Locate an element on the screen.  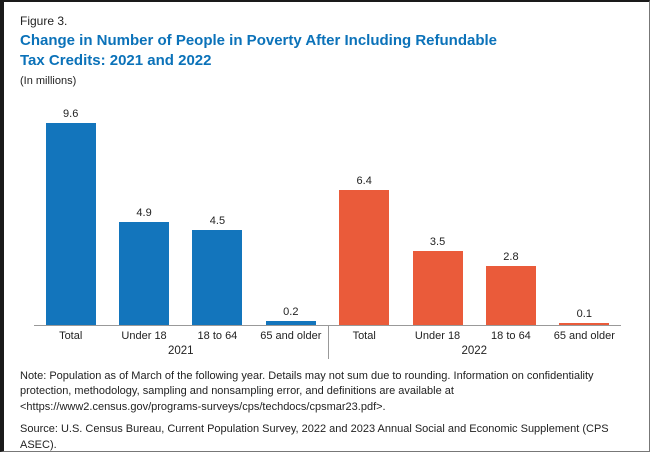
bar-cell: 3.5 is located at coordinates (437, 280).